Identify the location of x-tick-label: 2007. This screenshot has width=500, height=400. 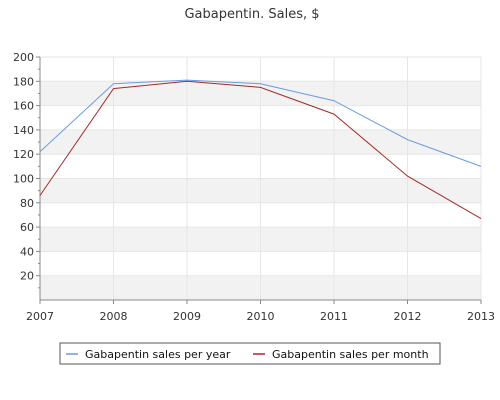
(40, 316).